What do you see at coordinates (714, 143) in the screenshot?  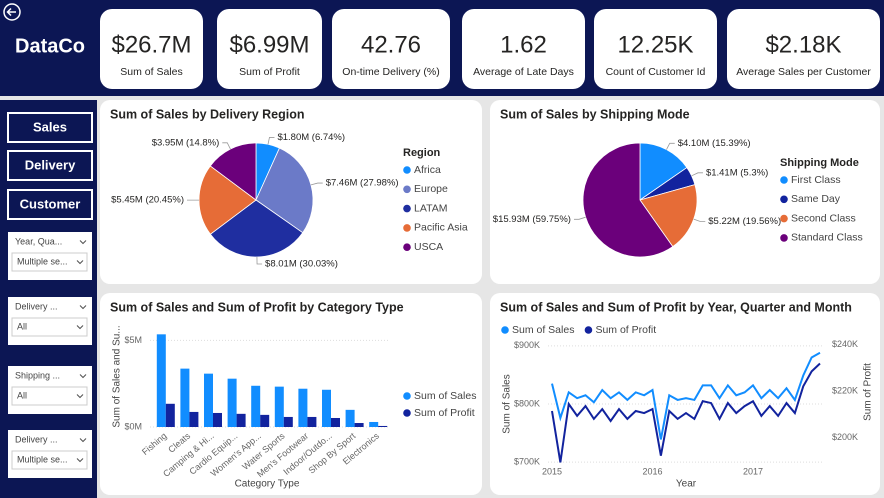 I see `data-label: $4.10M (15.39%)` at bounding box center [714, 143].